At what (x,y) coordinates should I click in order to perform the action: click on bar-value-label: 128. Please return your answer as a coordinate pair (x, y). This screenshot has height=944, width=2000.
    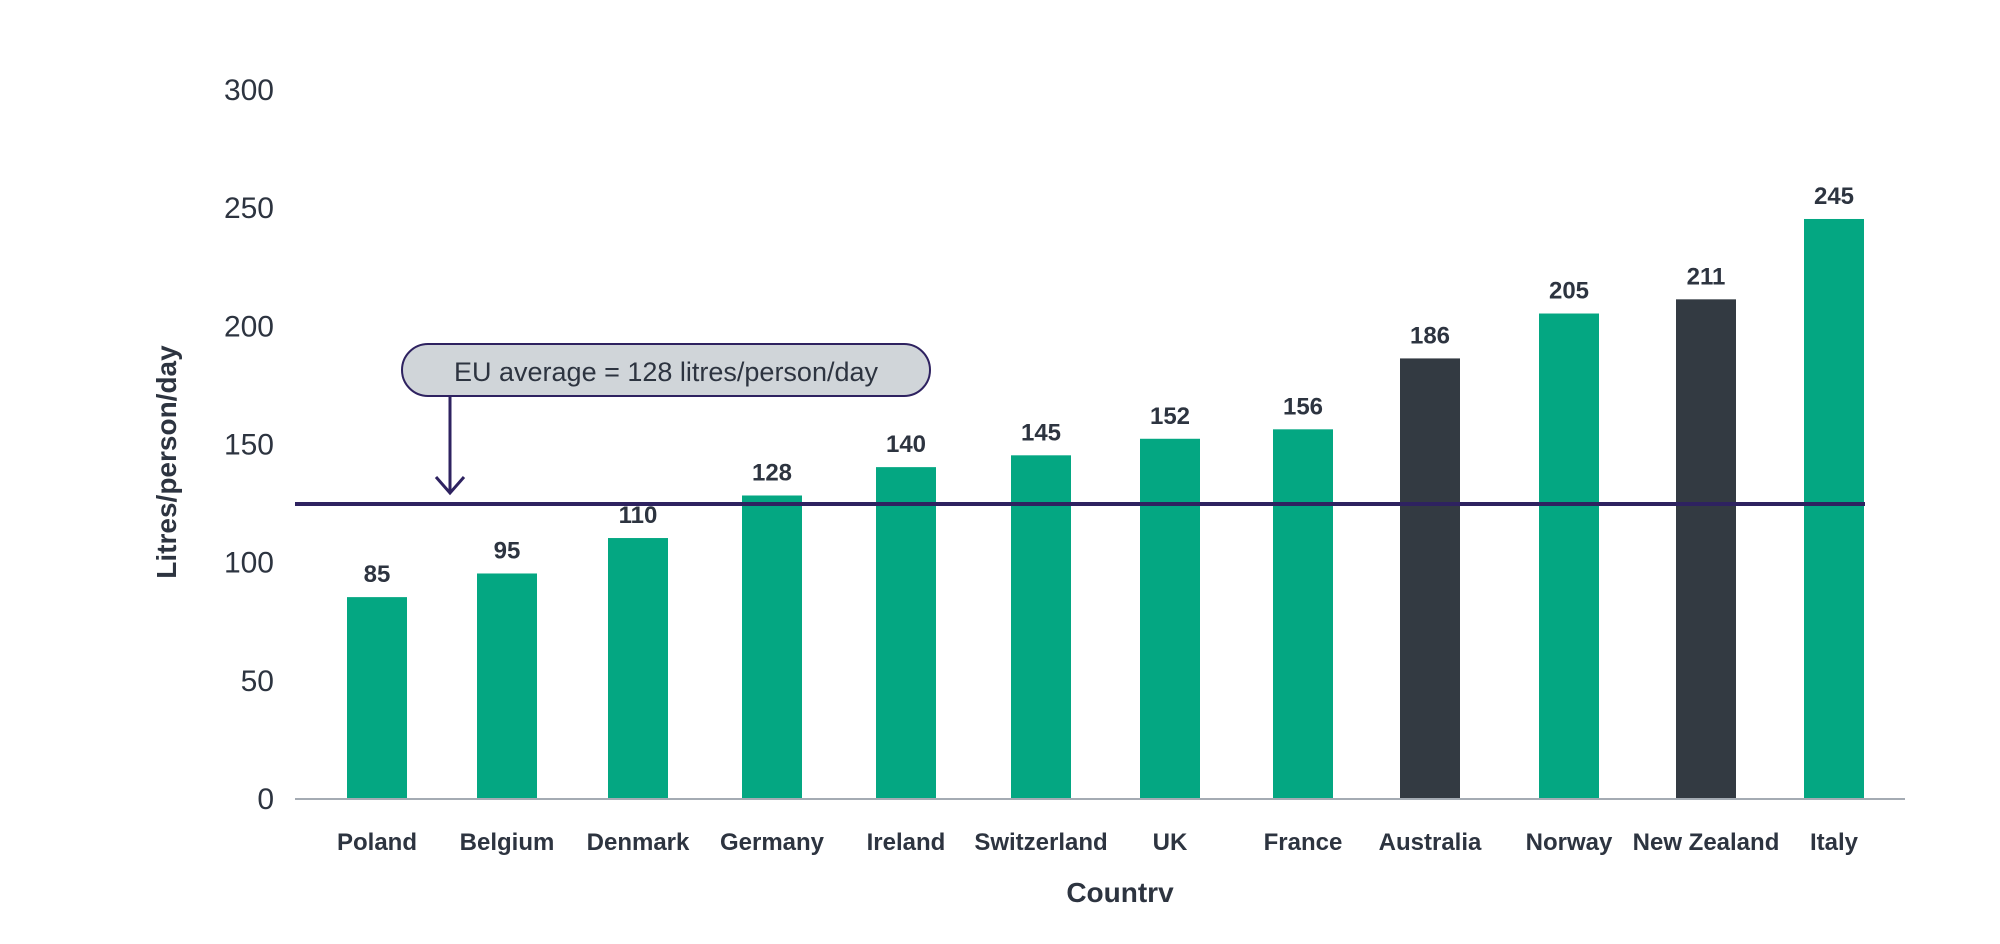
    Looking at the image, I should click on (772, 472).